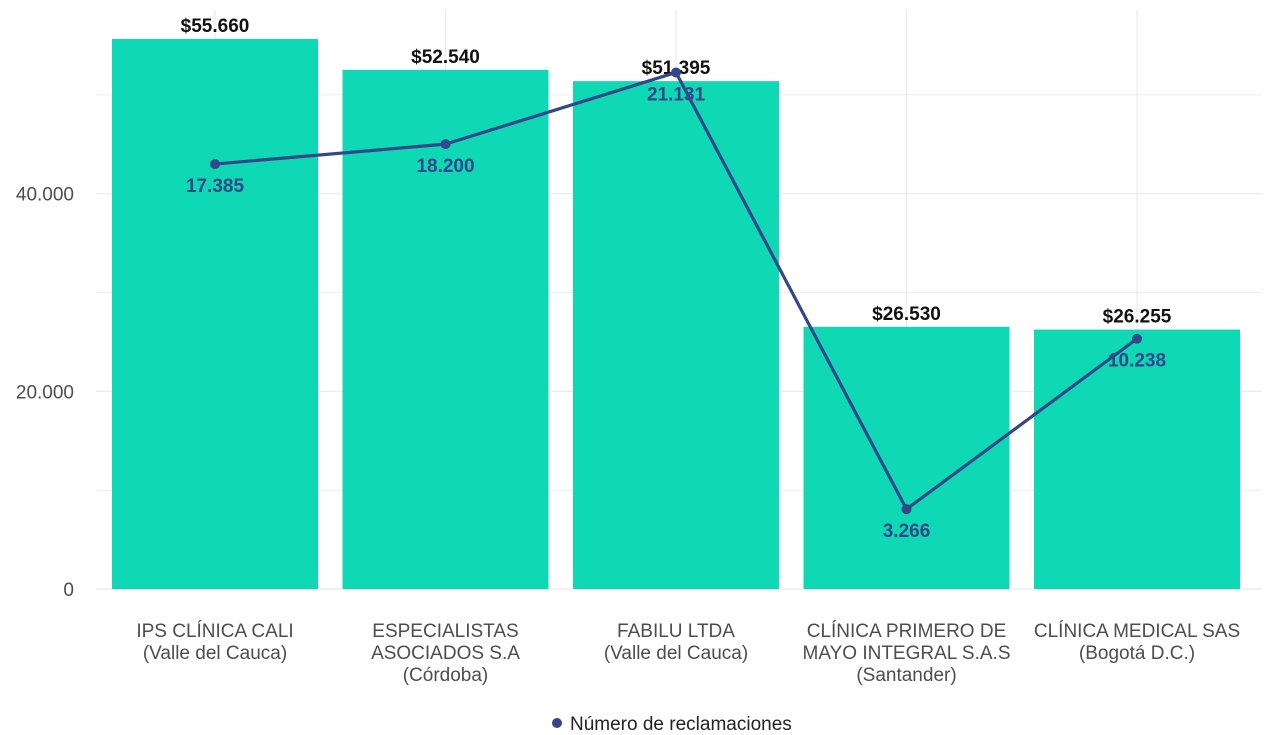 This screenshot has width=1268, height=735. I want to click on line-value-label: 10.238, so click(1137, 361).